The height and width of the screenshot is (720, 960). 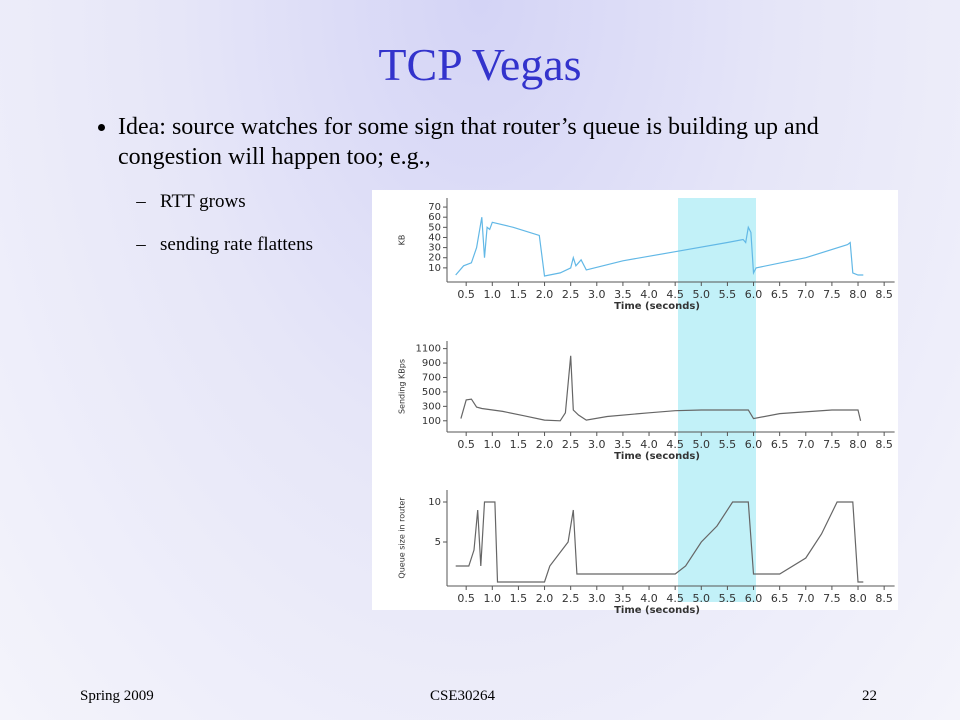 What do you see at coordinates (539, 201) in the screenshot?
I see `sub-bullet: RTT grows` at bounding box center [539, 201].